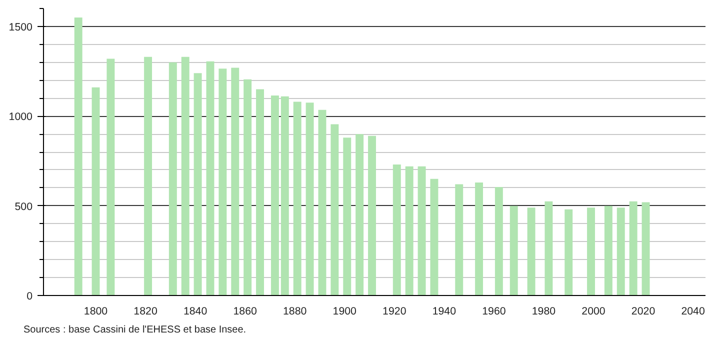 Image resolution: width=710 pixels, height=340 pixels. What do you see at coordinates (394, 312) in the screenshot?
I see `x-tick-label: 1920` at bounding box center [394, 312].